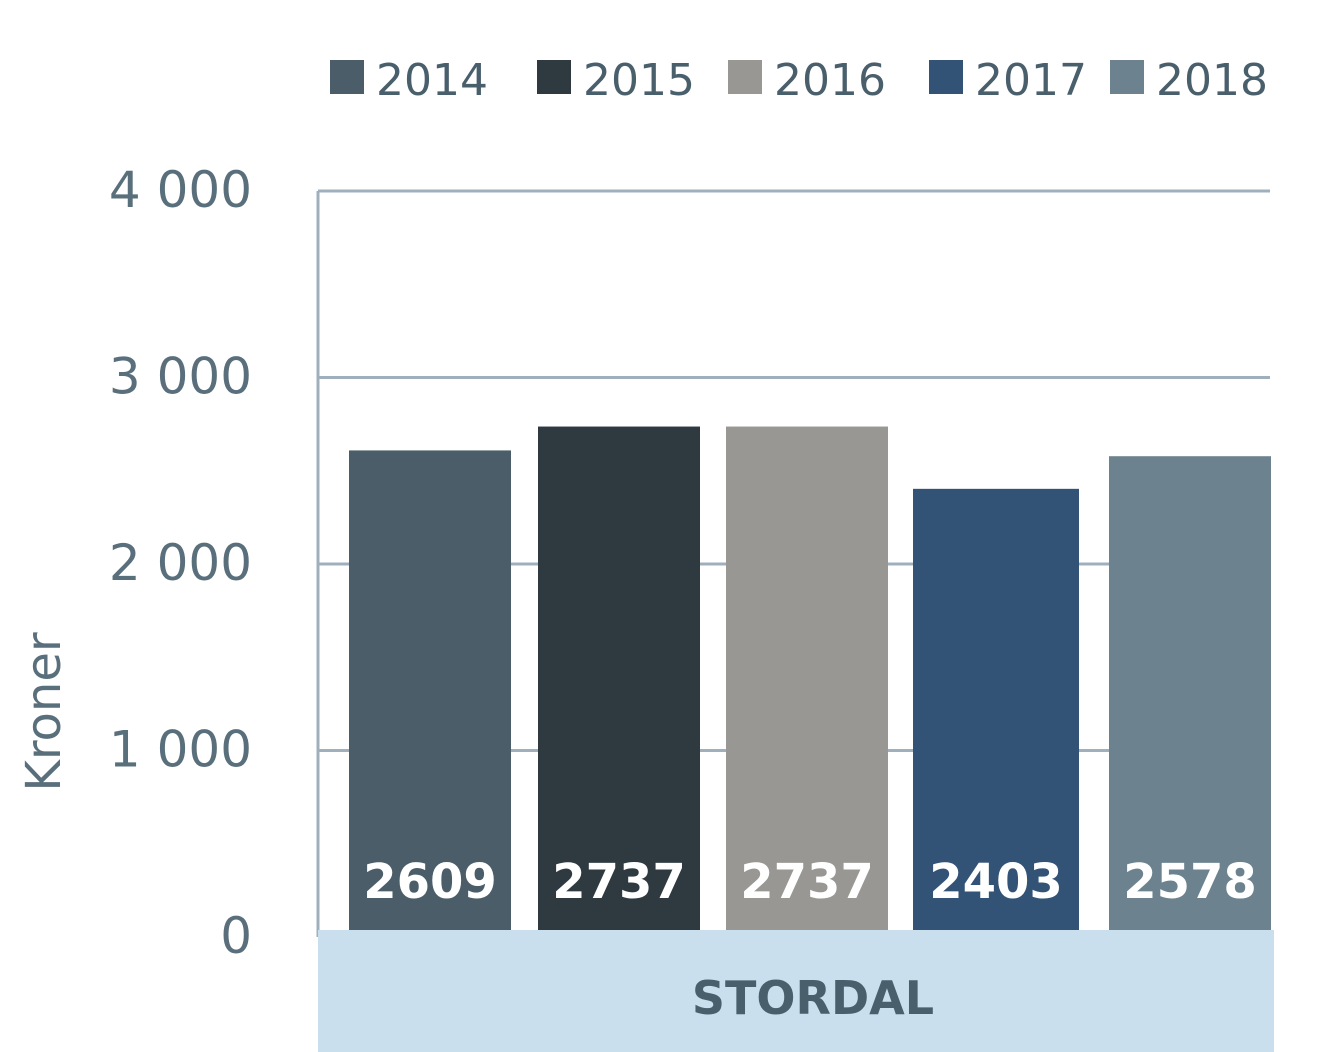 Image resolution: width=1326 pixels, height=1052 pixels. I want to click on bar-2016, so click(807, 678).